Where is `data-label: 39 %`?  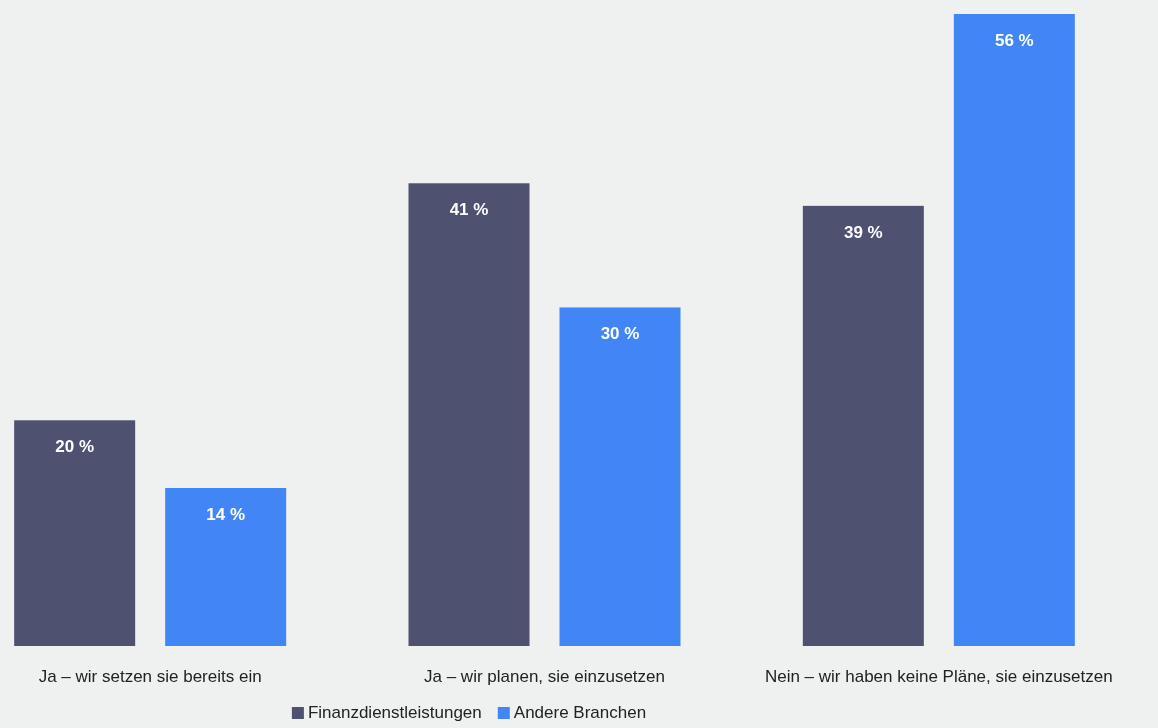 data-label: 39 % is located at coordinates (863, 232).